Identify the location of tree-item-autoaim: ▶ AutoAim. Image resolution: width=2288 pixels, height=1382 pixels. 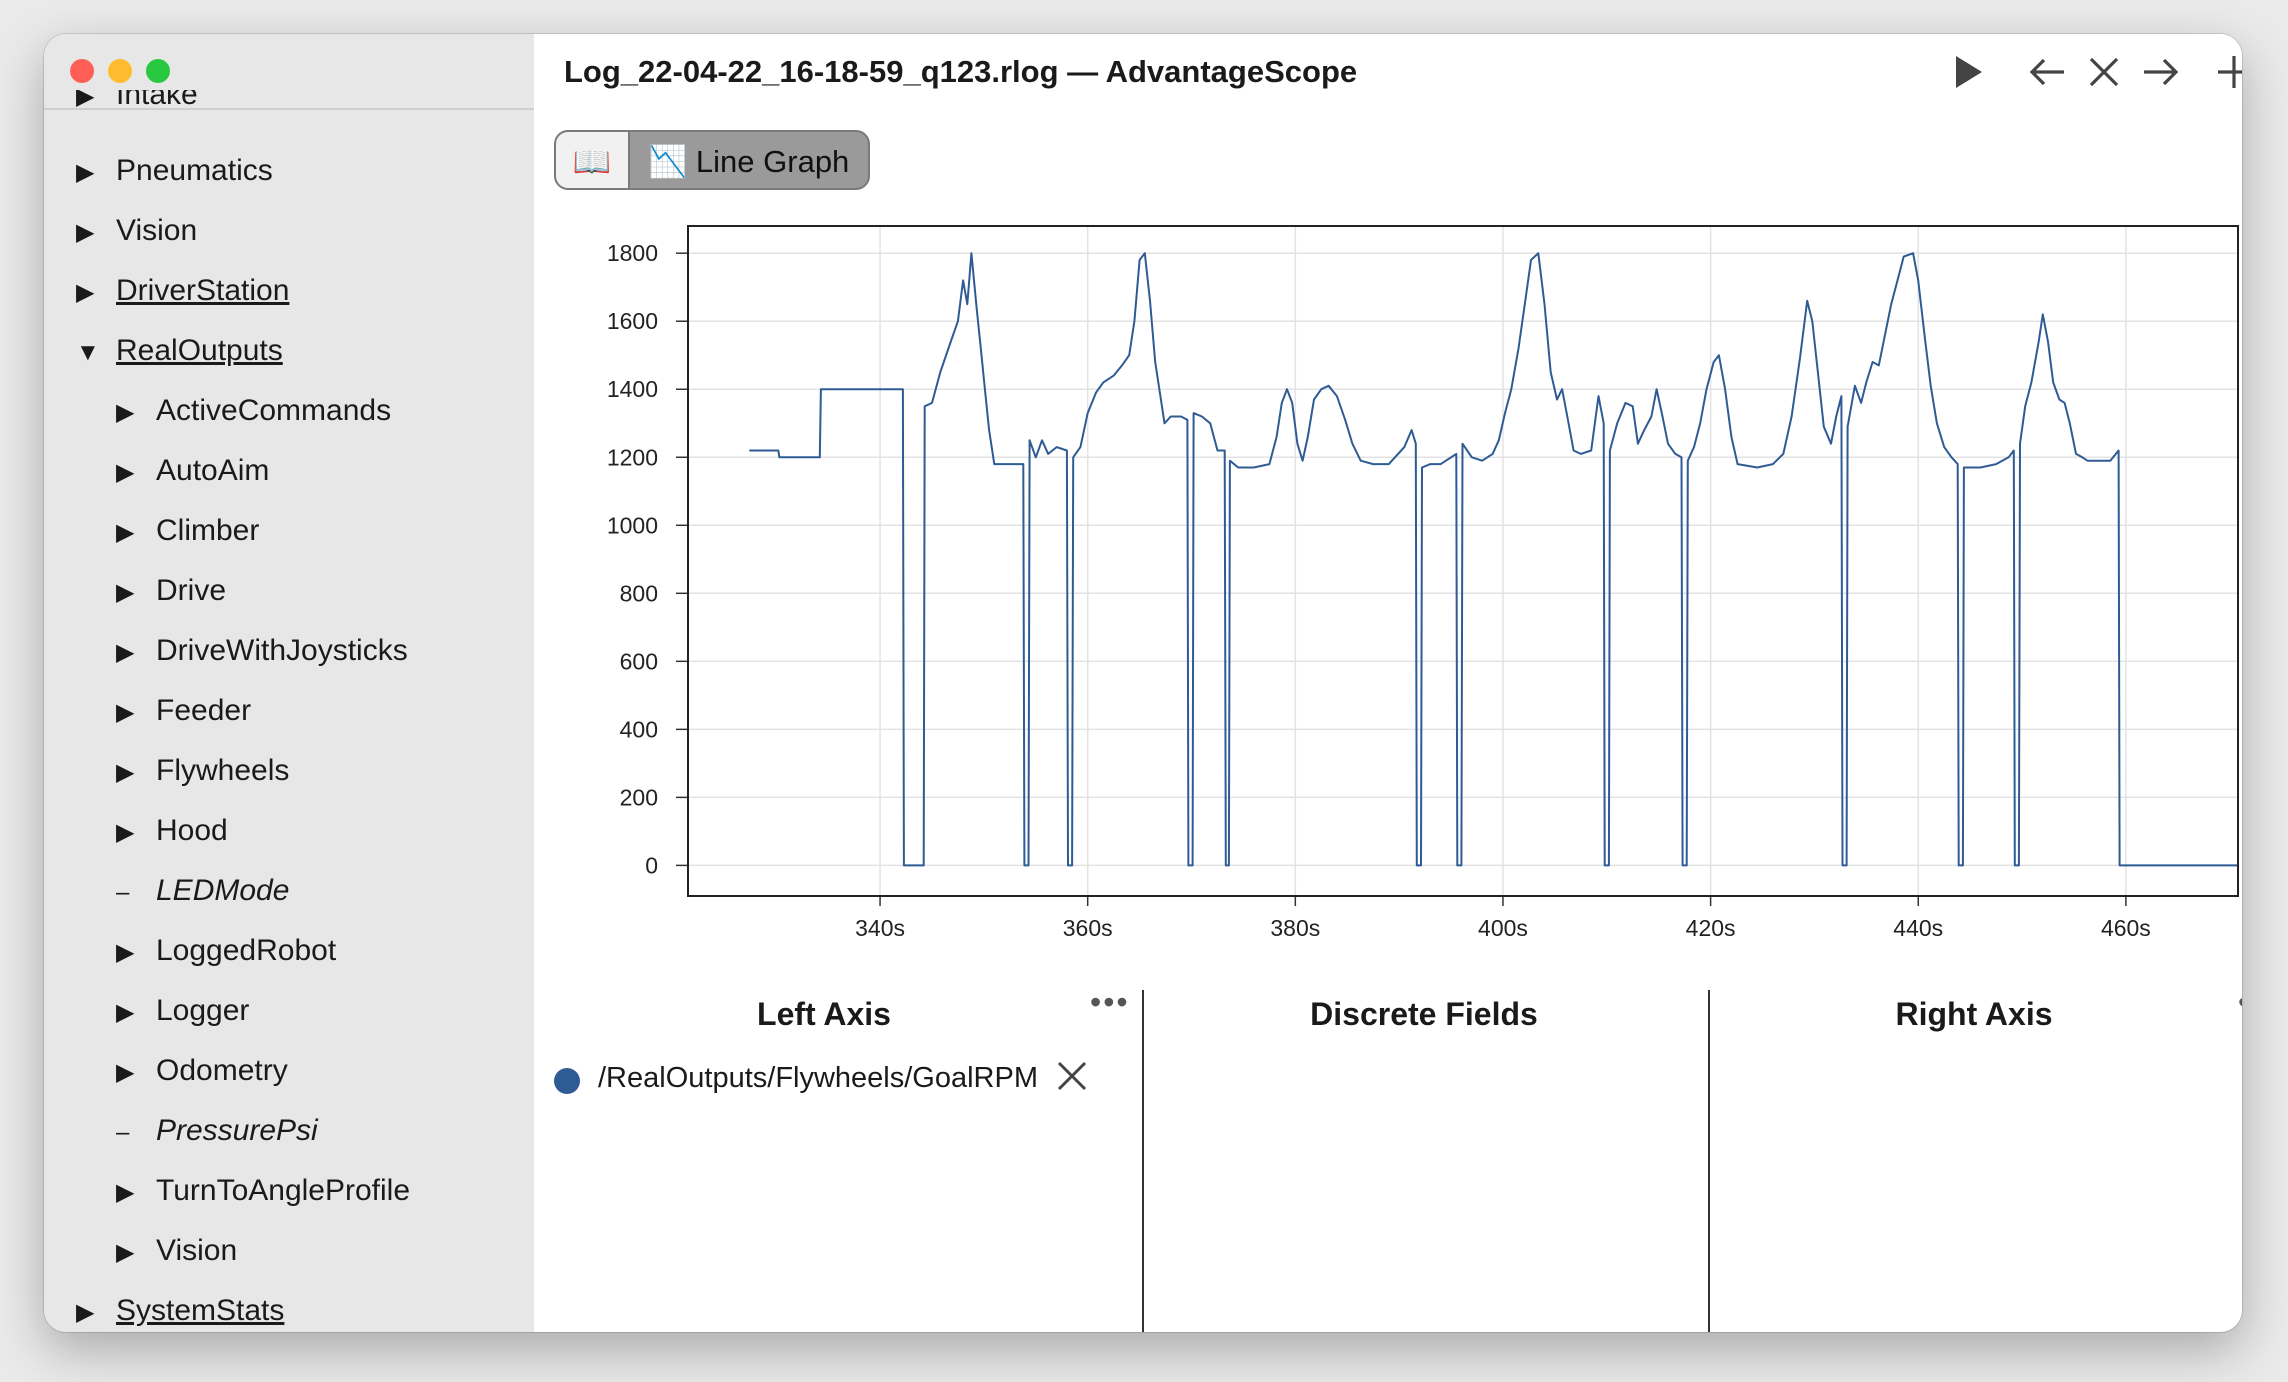
(192, 471).